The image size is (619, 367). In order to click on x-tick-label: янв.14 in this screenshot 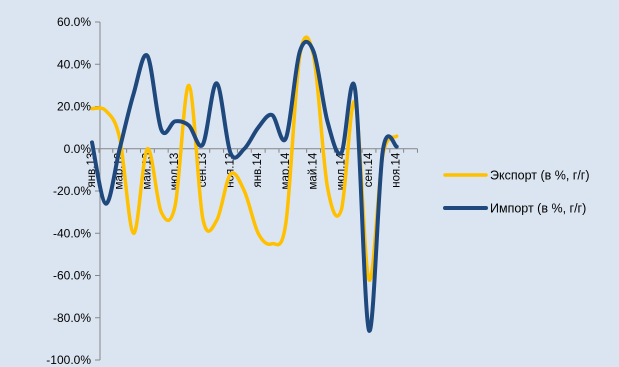, I will do `click(258, 169)`.